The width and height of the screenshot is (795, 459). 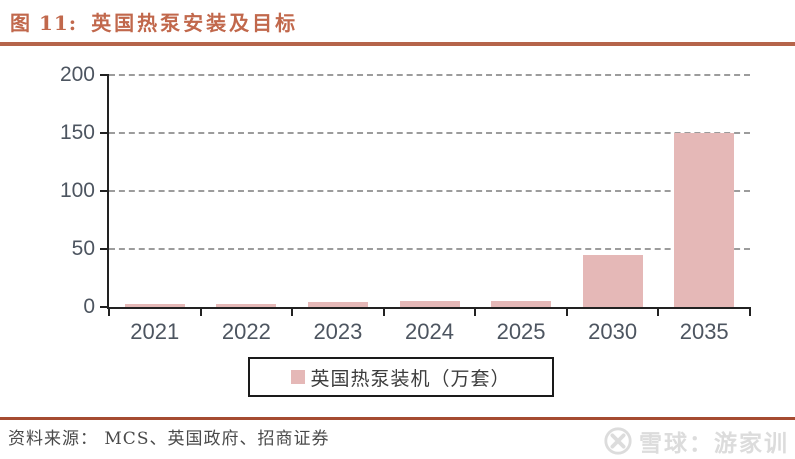 I want to click on y-axis-label: 100, so click(x=77, y=190).